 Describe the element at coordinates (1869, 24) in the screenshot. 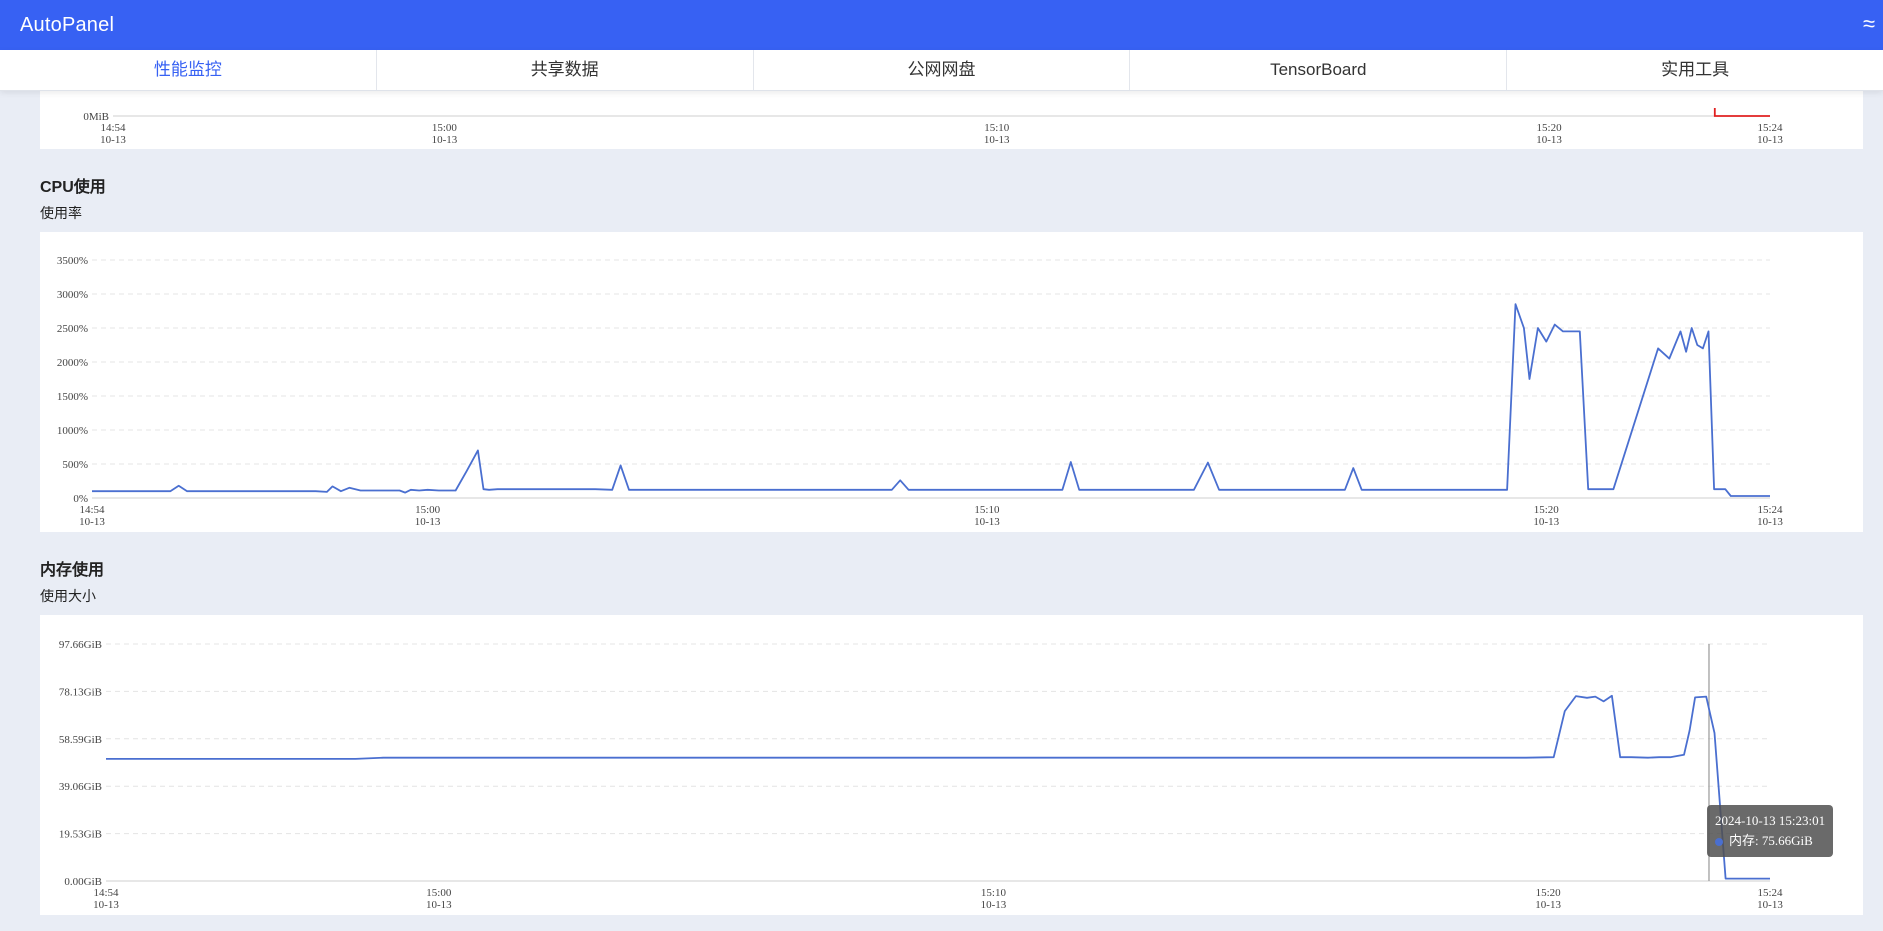

I see `menu-icon: ≈` at that location.